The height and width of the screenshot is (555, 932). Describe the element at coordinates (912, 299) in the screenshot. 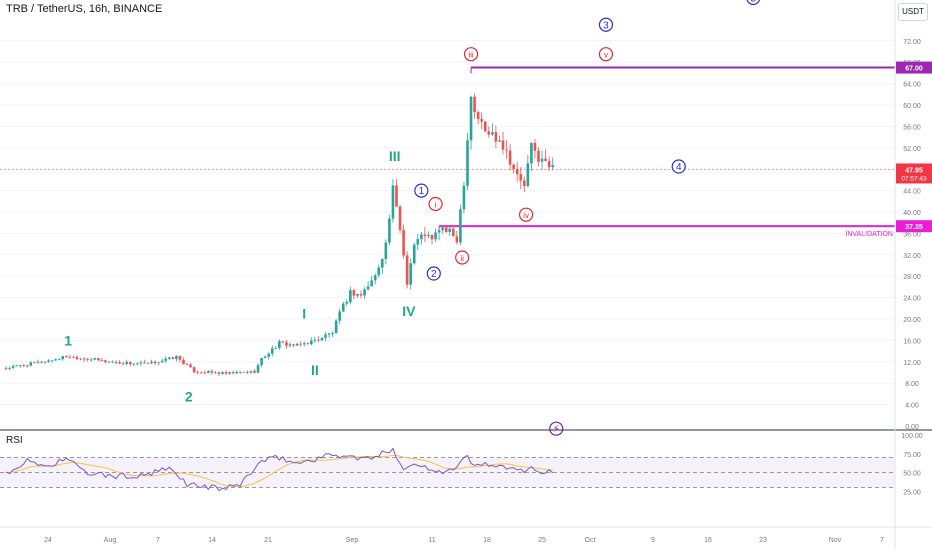

I see `price-tick-label: 24.00` at that location.